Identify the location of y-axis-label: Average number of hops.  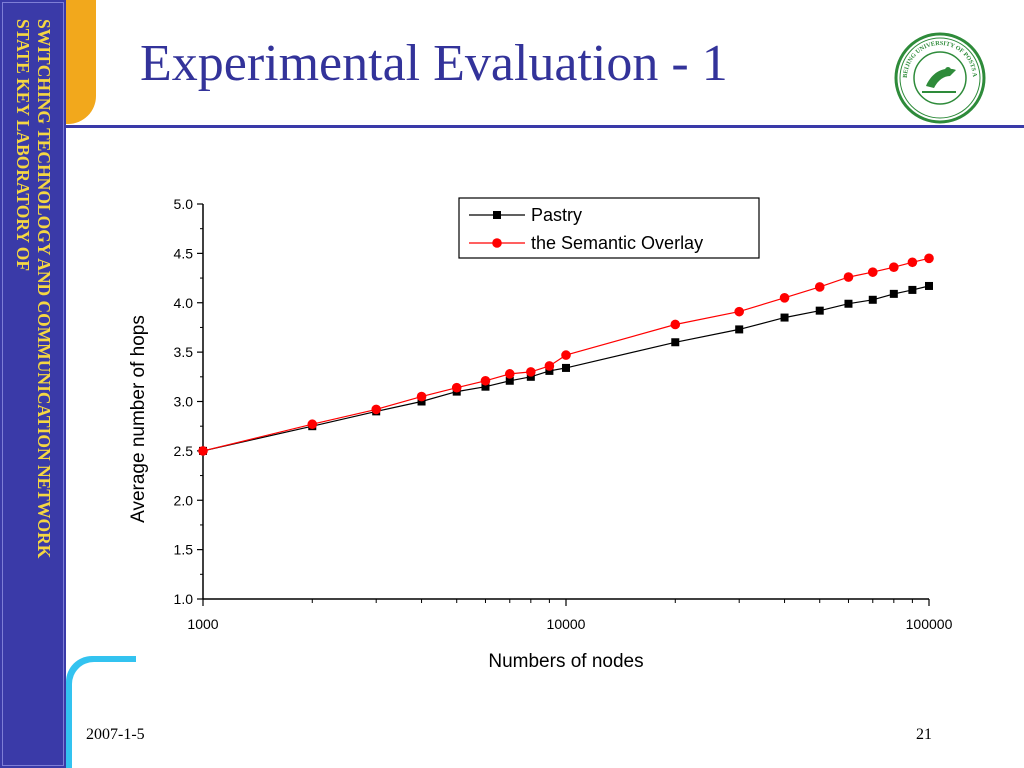
(138, 419).